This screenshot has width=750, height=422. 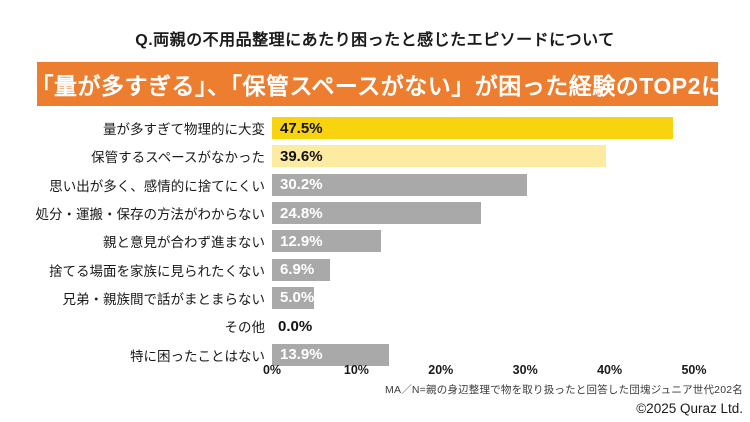 What do you see at coordinates (301, 185) in the screenshot?
I see `bar-value: 30.2%` at bounding box center [301, 185].